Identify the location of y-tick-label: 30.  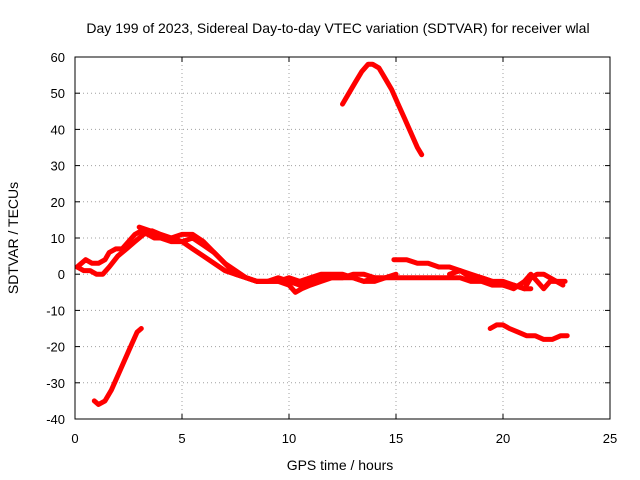
(58, 166).